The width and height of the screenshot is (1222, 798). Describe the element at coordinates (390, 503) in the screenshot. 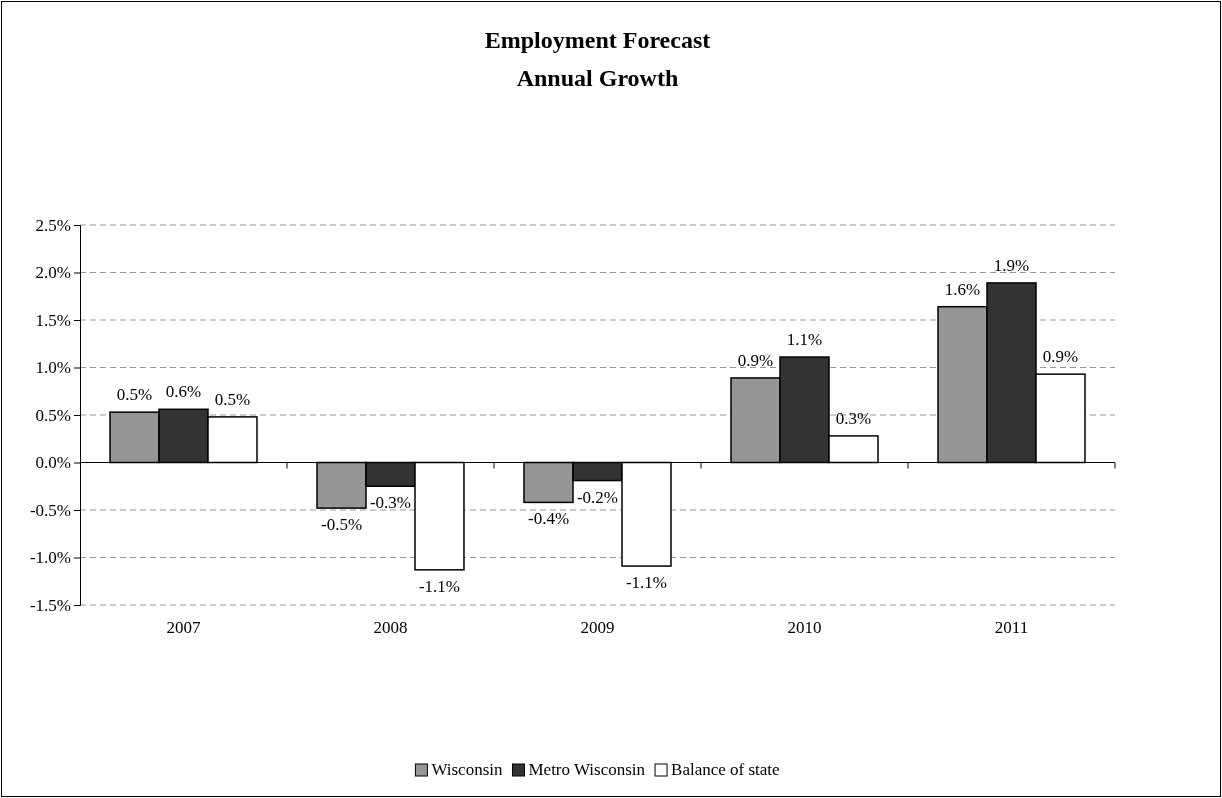

I see `data-label: -0.3%` at that location.